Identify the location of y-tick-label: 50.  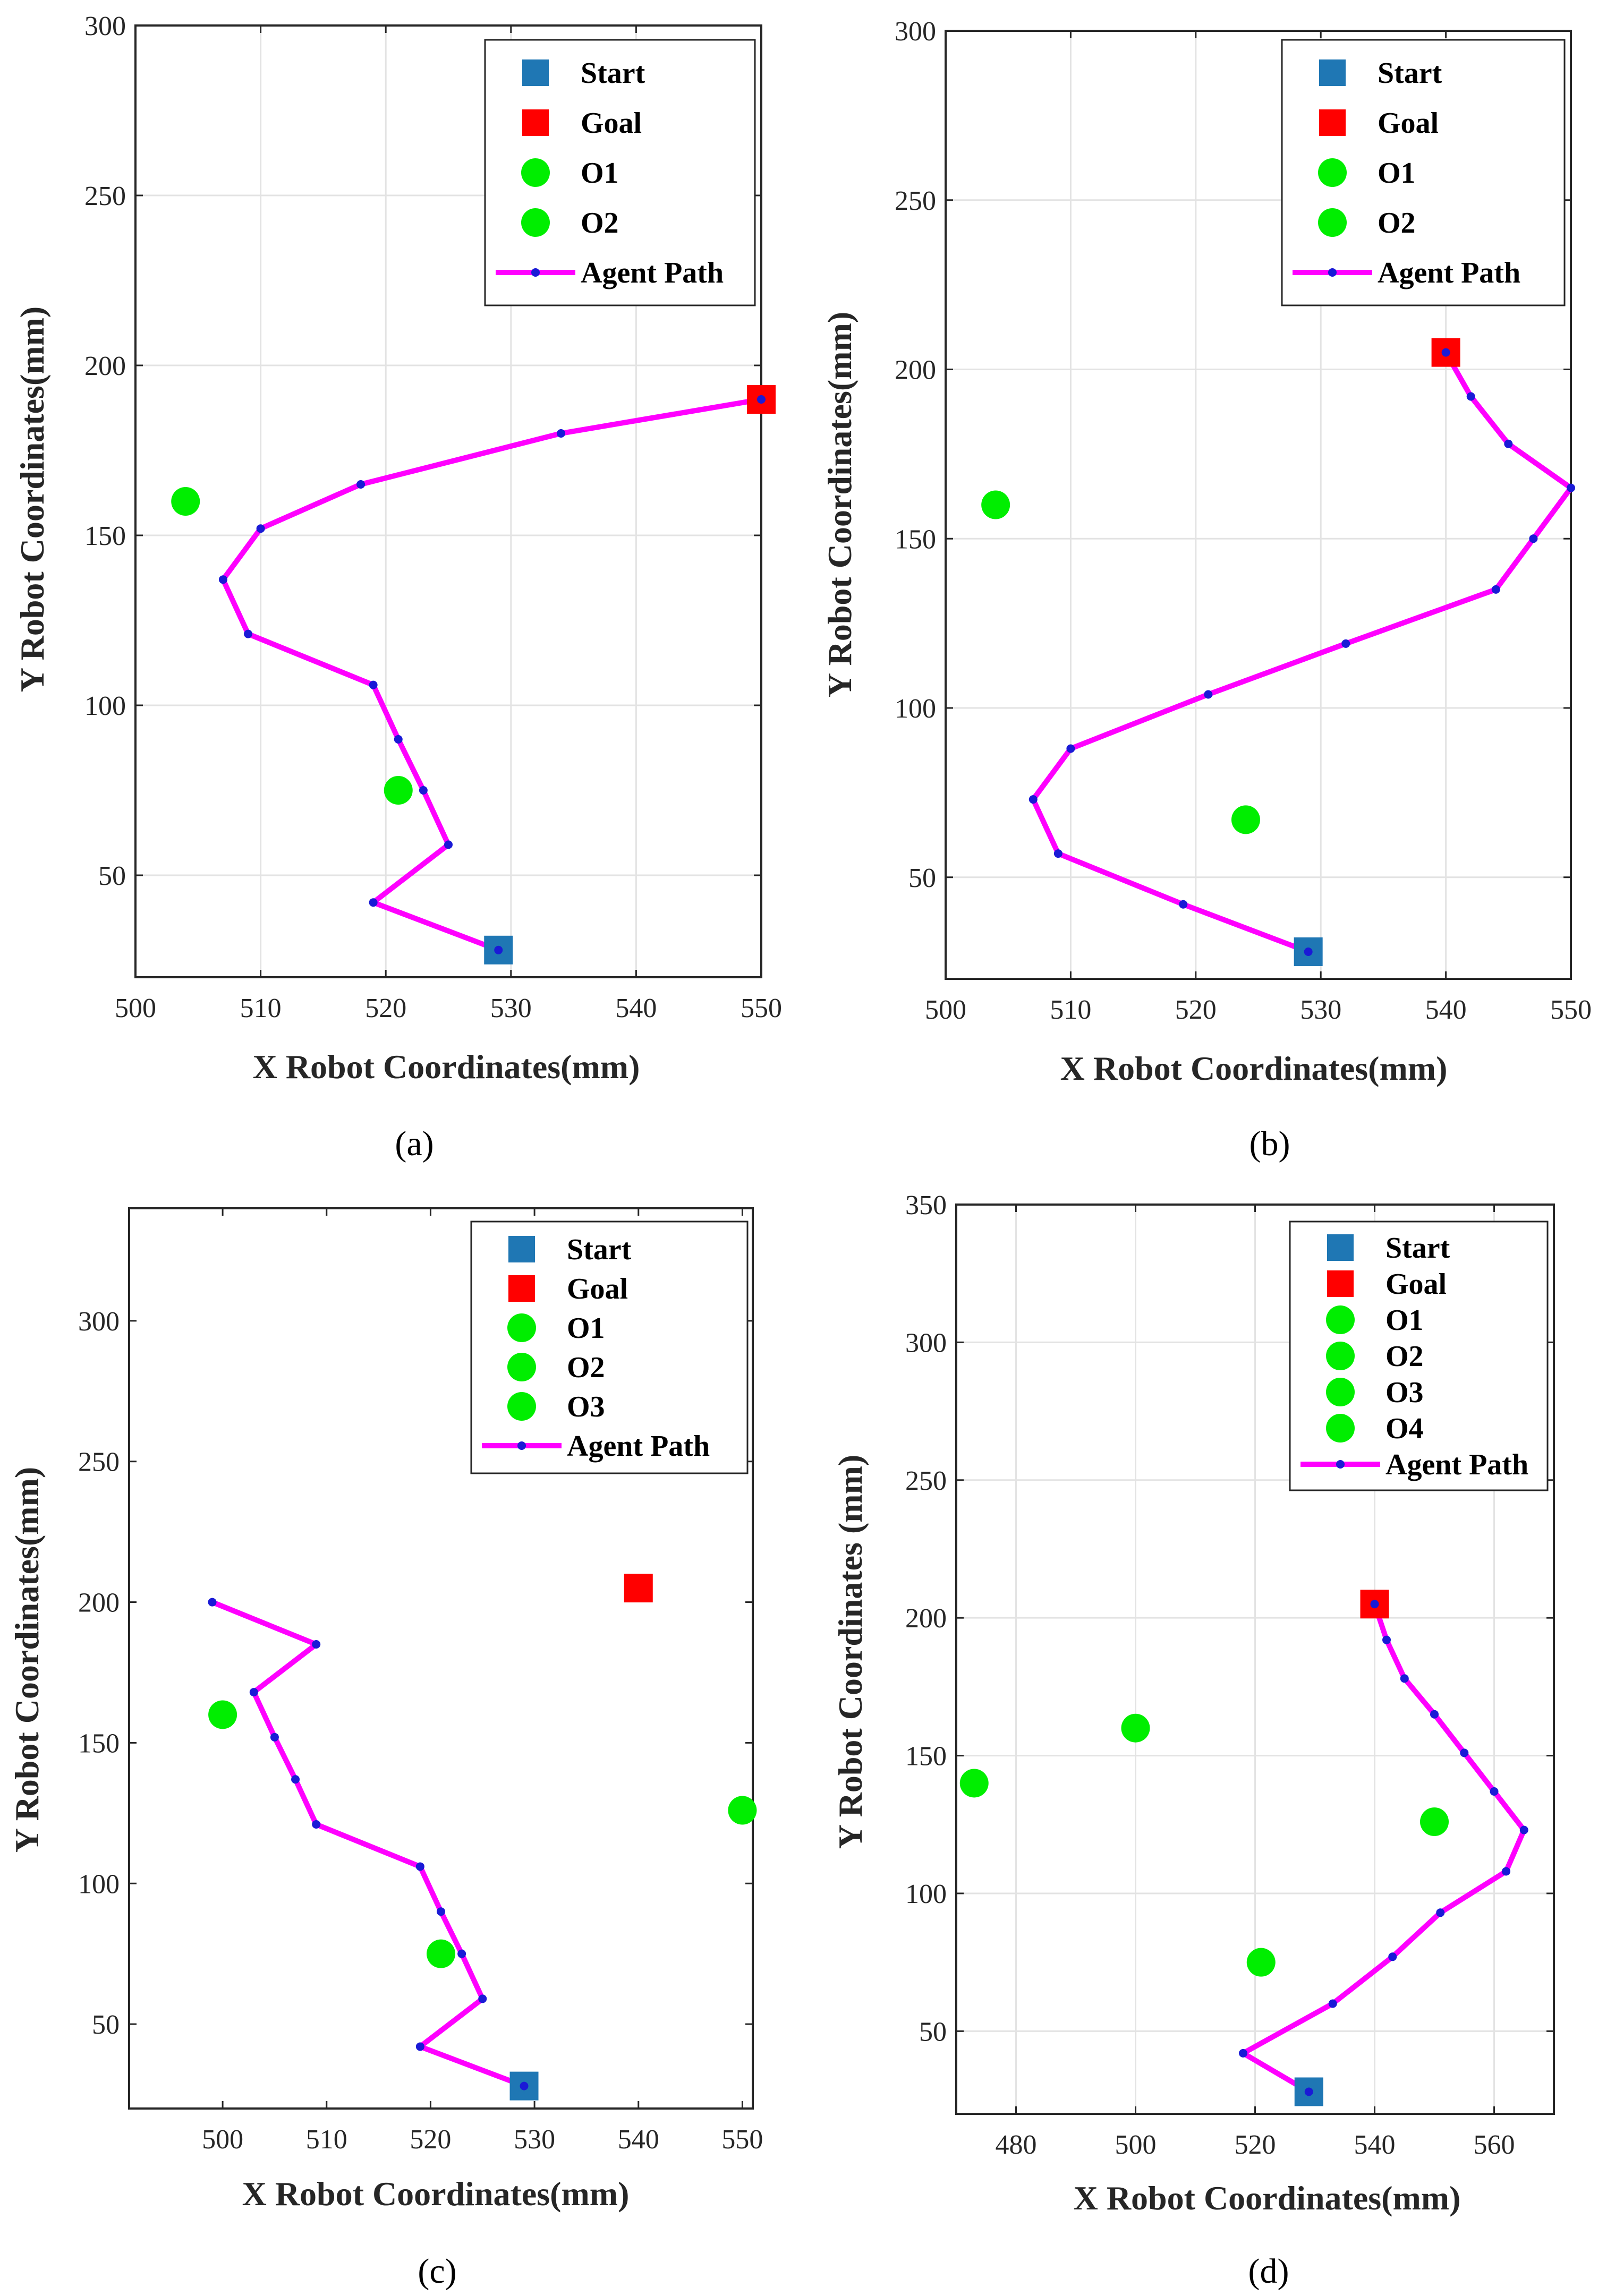
(922, 878).